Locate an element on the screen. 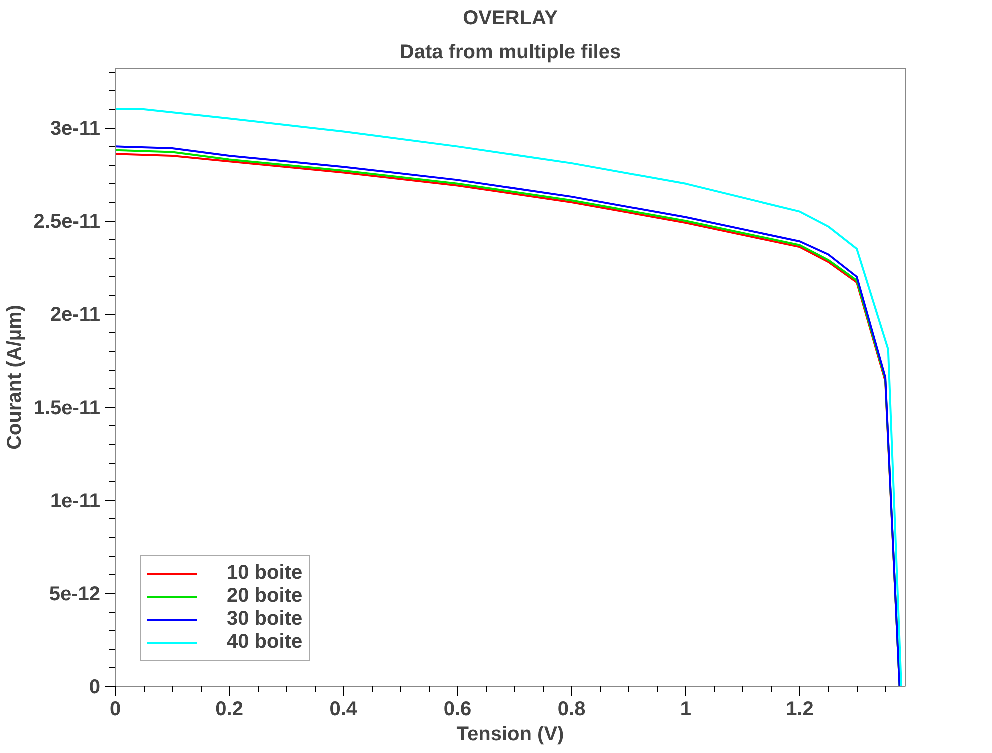  x-tick-label: 0 is located at coordinates (116, 709).